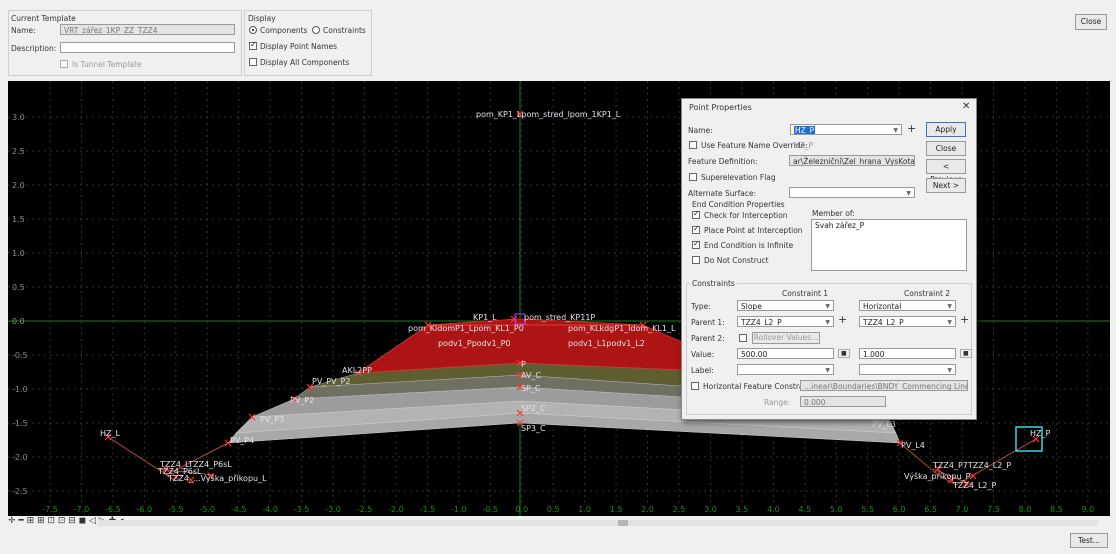 The width and height of the screenshot is (1116, 554). Describe the element at coordinates (844, 353) in the screenshot. I see `value1-pick-icon: ■` at that location.